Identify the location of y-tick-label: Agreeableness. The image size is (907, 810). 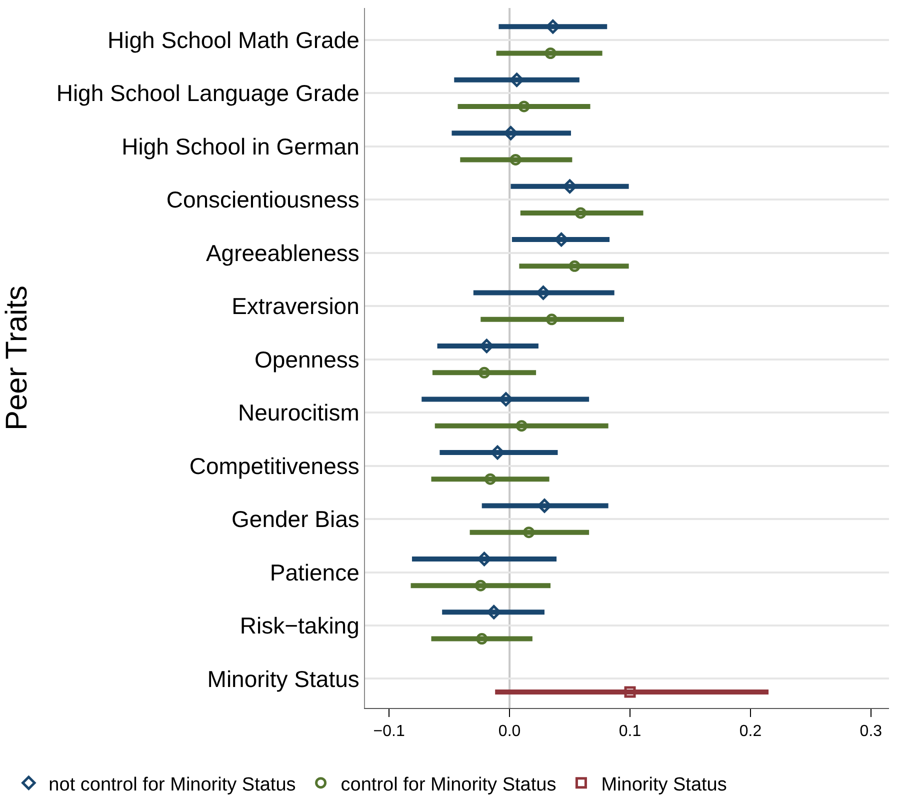
(283, 253).